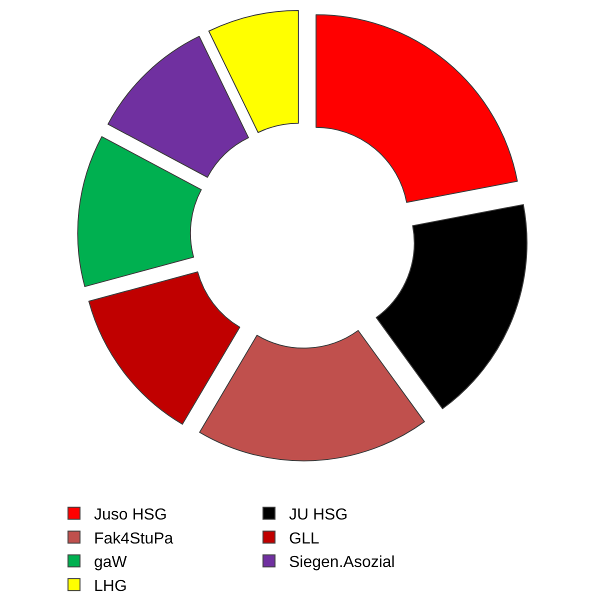 The height and width of the screenshot is (606, 606). Describe the element at coordinates (304, 539) in the screenshot. I see `legend-label: GLL` at that location.